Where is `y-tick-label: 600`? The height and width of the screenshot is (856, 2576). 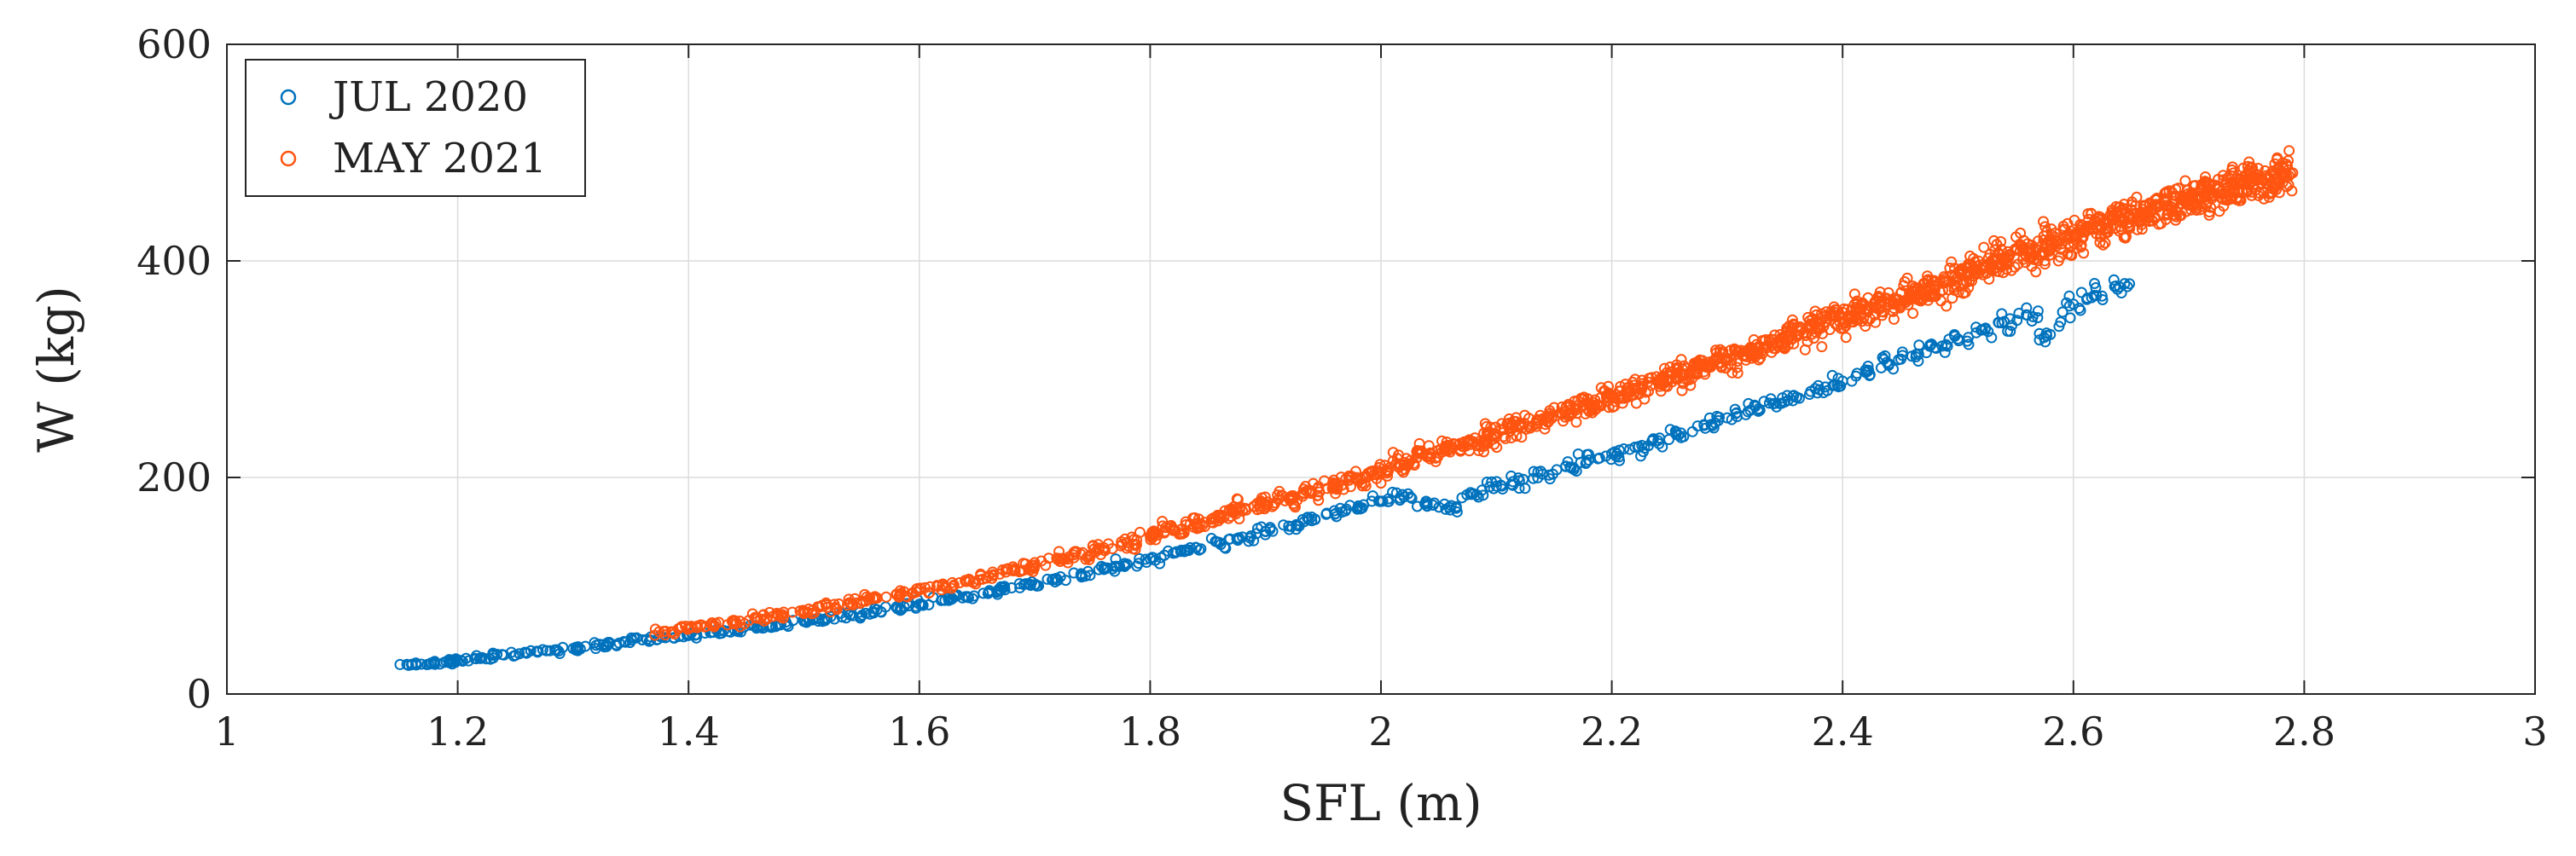
y-tick-label: 600 is located at coordinates (174, 44).